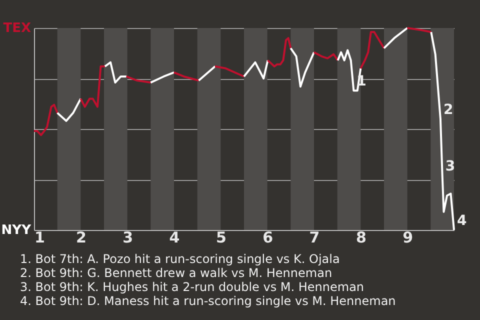 The height and width of the screenshot is (320, 480). What do you see at coordinates (208, 301) in the screenshot?
I see `text: 4. Bot 9th: D. Maness hit a run-scoring single vs M. Henneman` at bounding box center [208, 301].